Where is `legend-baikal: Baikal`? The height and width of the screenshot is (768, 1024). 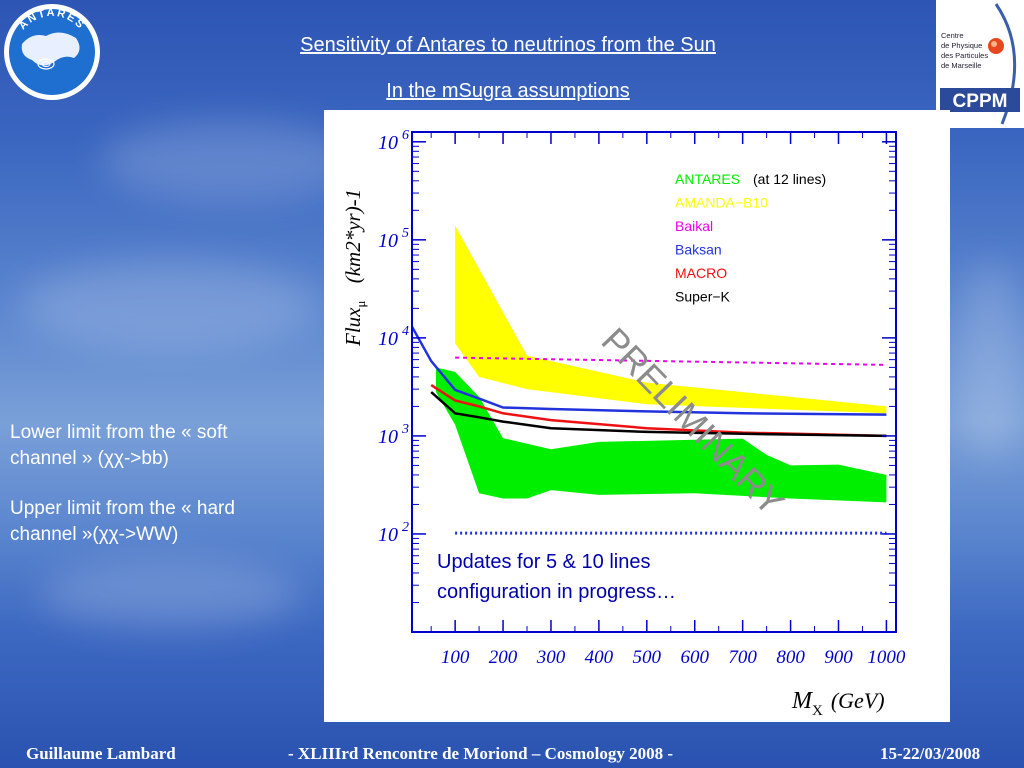
legend-baikal: Baikal is located at coordinates (694, 226).